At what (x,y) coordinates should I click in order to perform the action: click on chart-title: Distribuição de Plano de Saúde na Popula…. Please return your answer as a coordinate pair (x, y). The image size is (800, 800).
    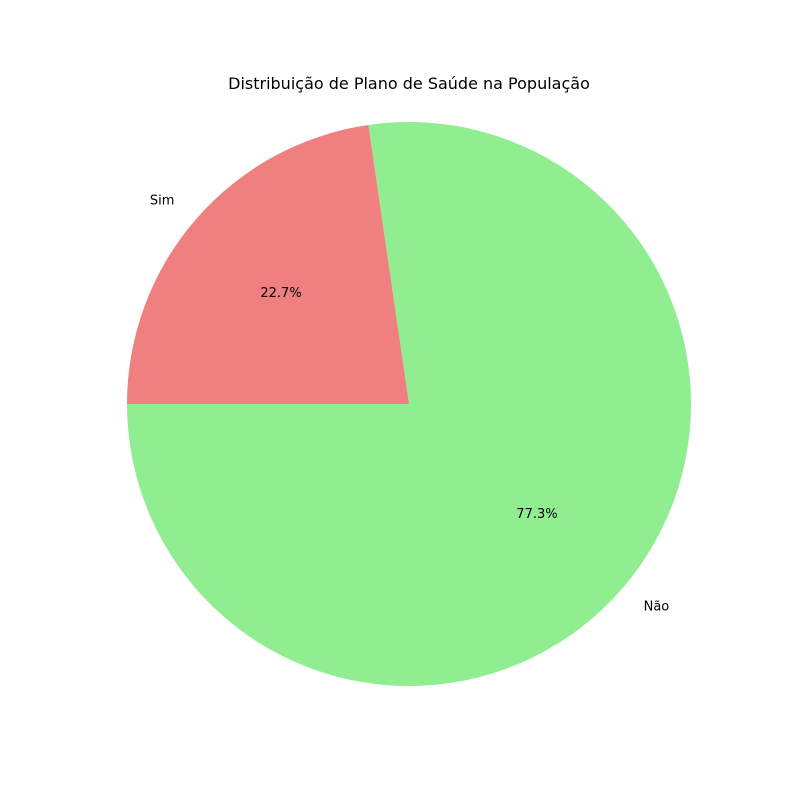
    Looking at the image, I should click on (409, 83).